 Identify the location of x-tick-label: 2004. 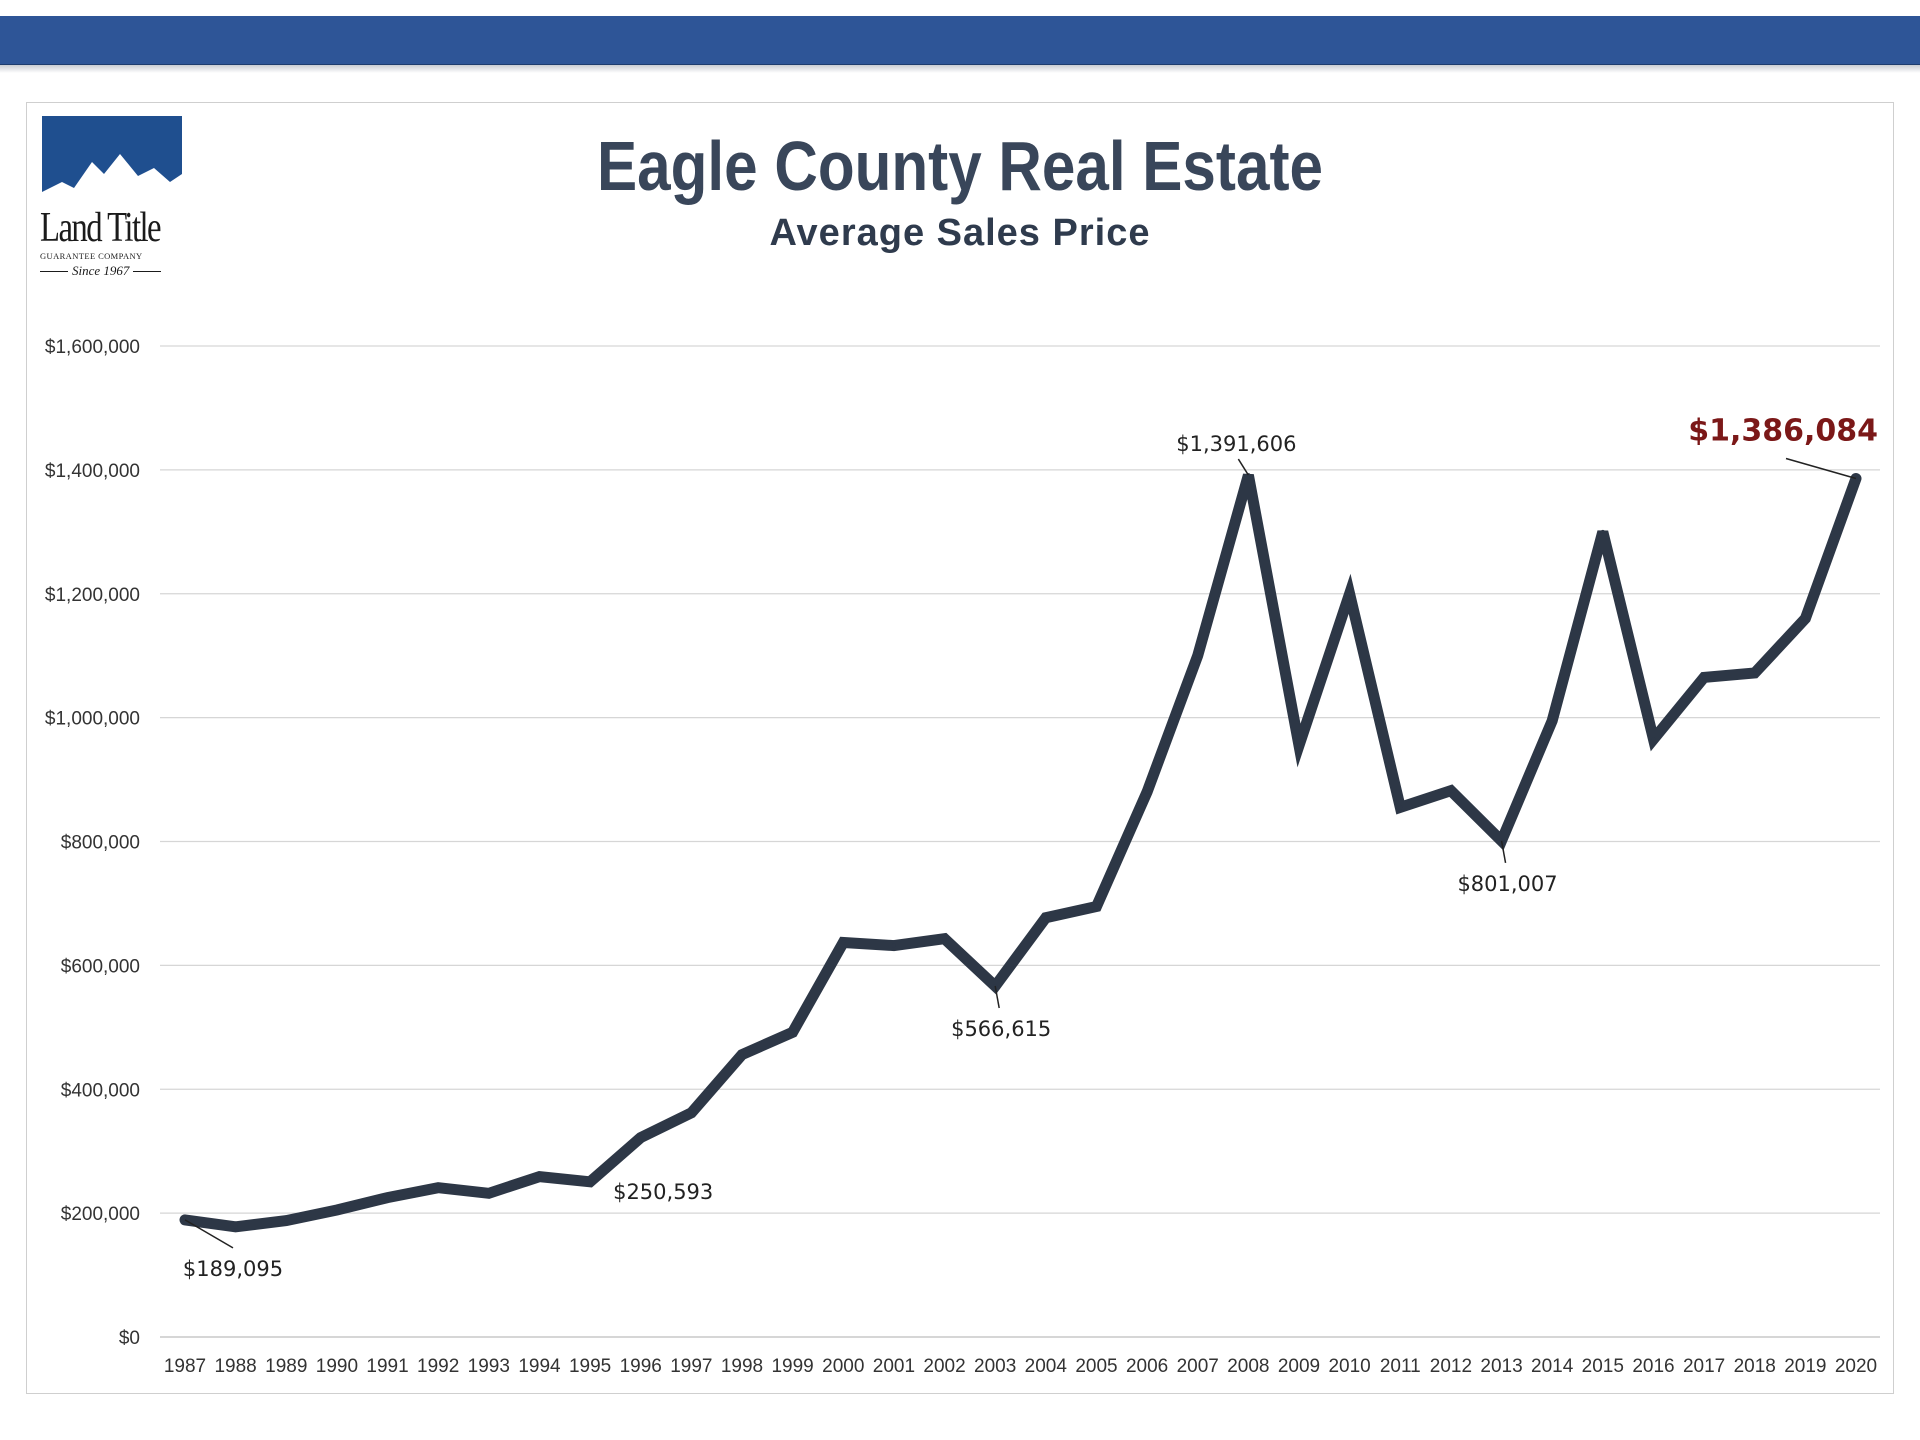
(1046, 1366).